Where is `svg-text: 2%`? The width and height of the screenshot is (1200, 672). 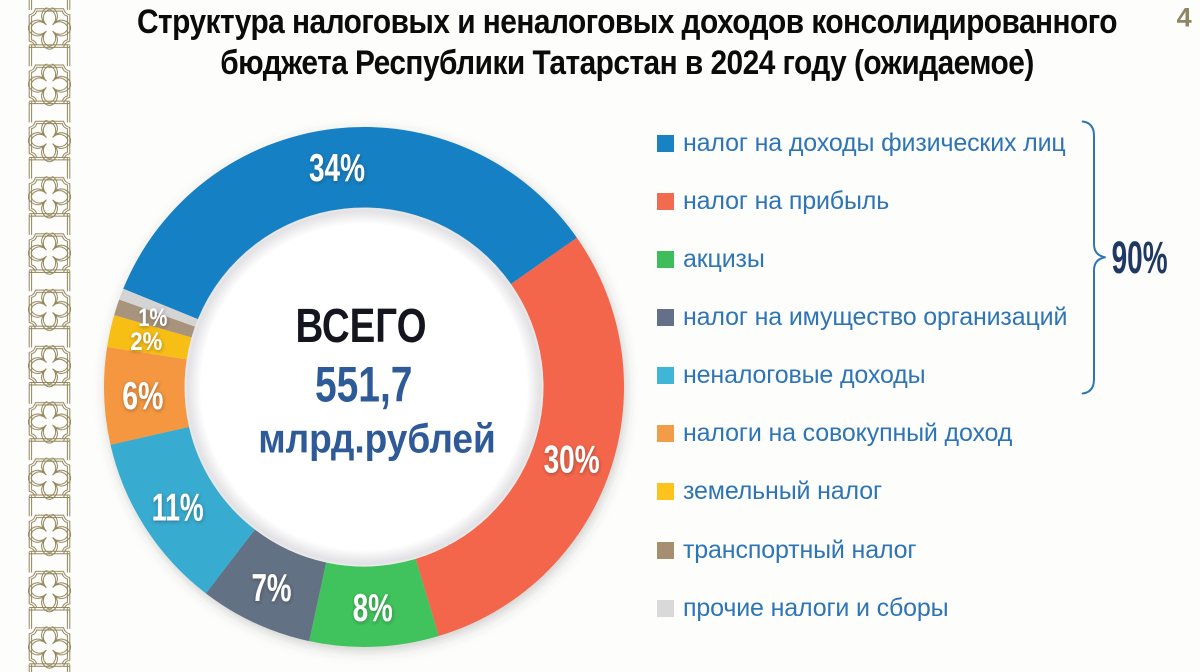 svg-text: 2% is located at coordinates (146, 342).